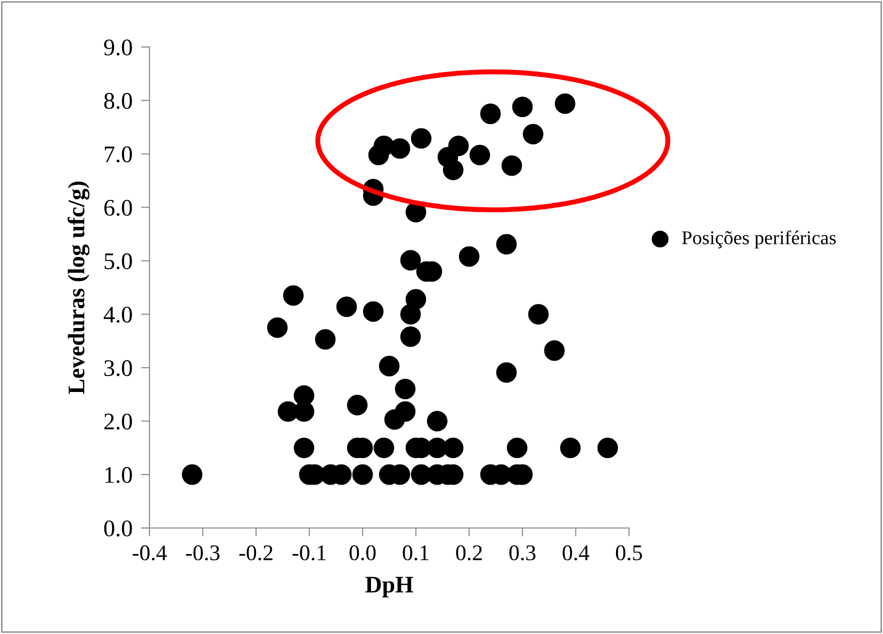  I want to click on x-tick-label: 0.5, so click(629, 552).